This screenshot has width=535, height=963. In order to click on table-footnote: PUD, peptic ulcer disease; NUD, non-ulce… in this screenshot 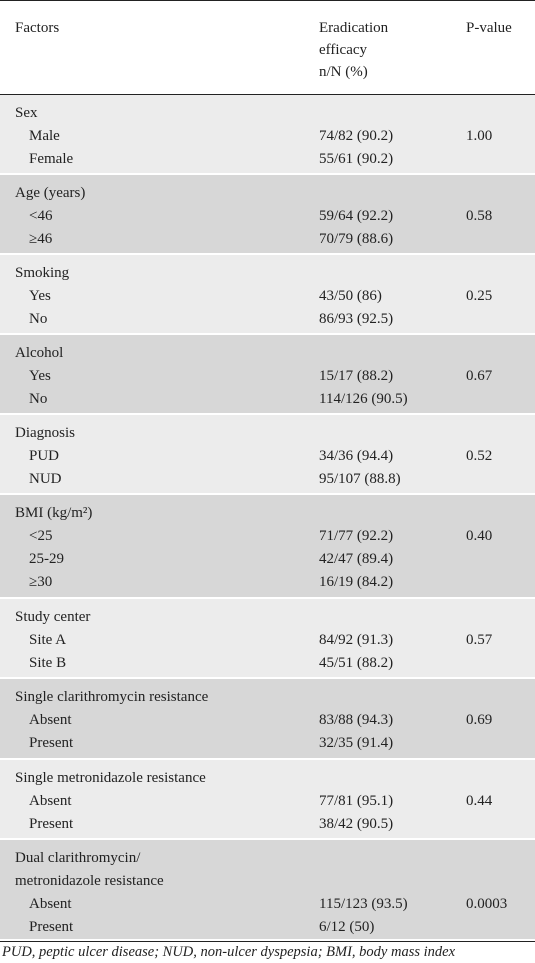, I will do `click(267, 952)`.